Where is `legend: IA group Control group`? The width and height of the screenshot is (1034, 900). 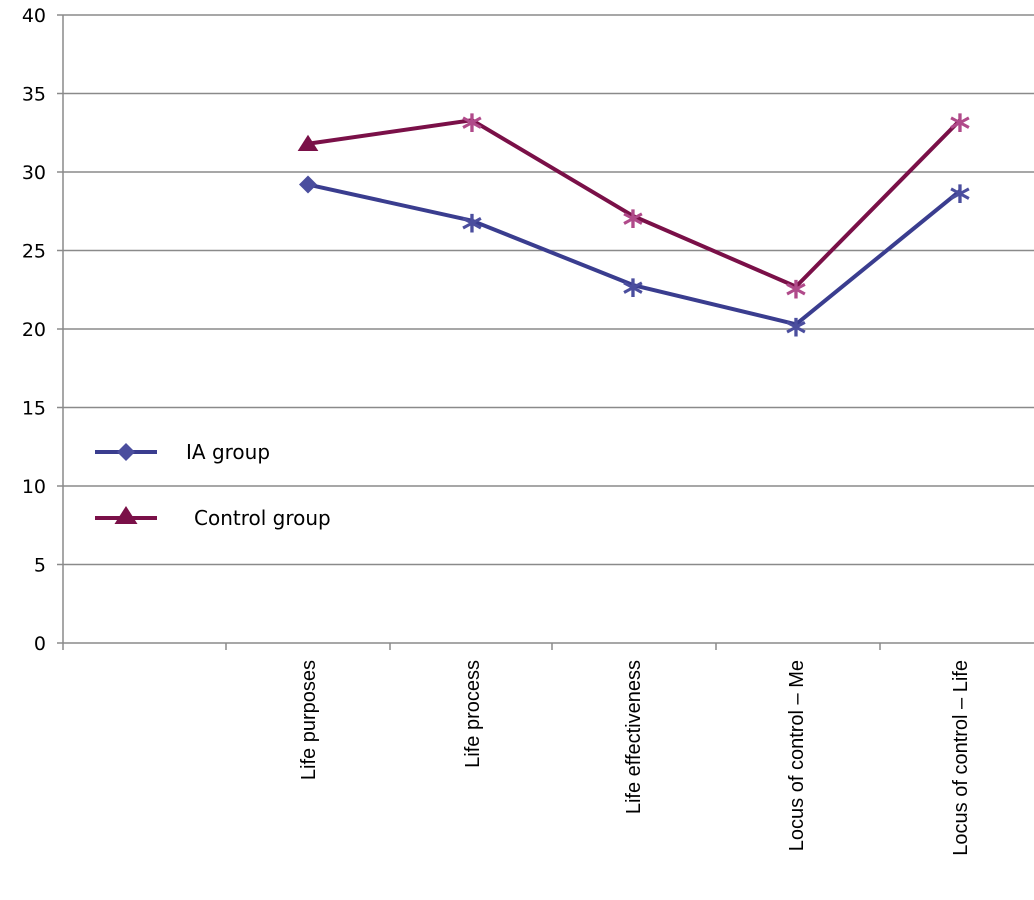
legend: IA group Control group is located at coordinates (213, 485).